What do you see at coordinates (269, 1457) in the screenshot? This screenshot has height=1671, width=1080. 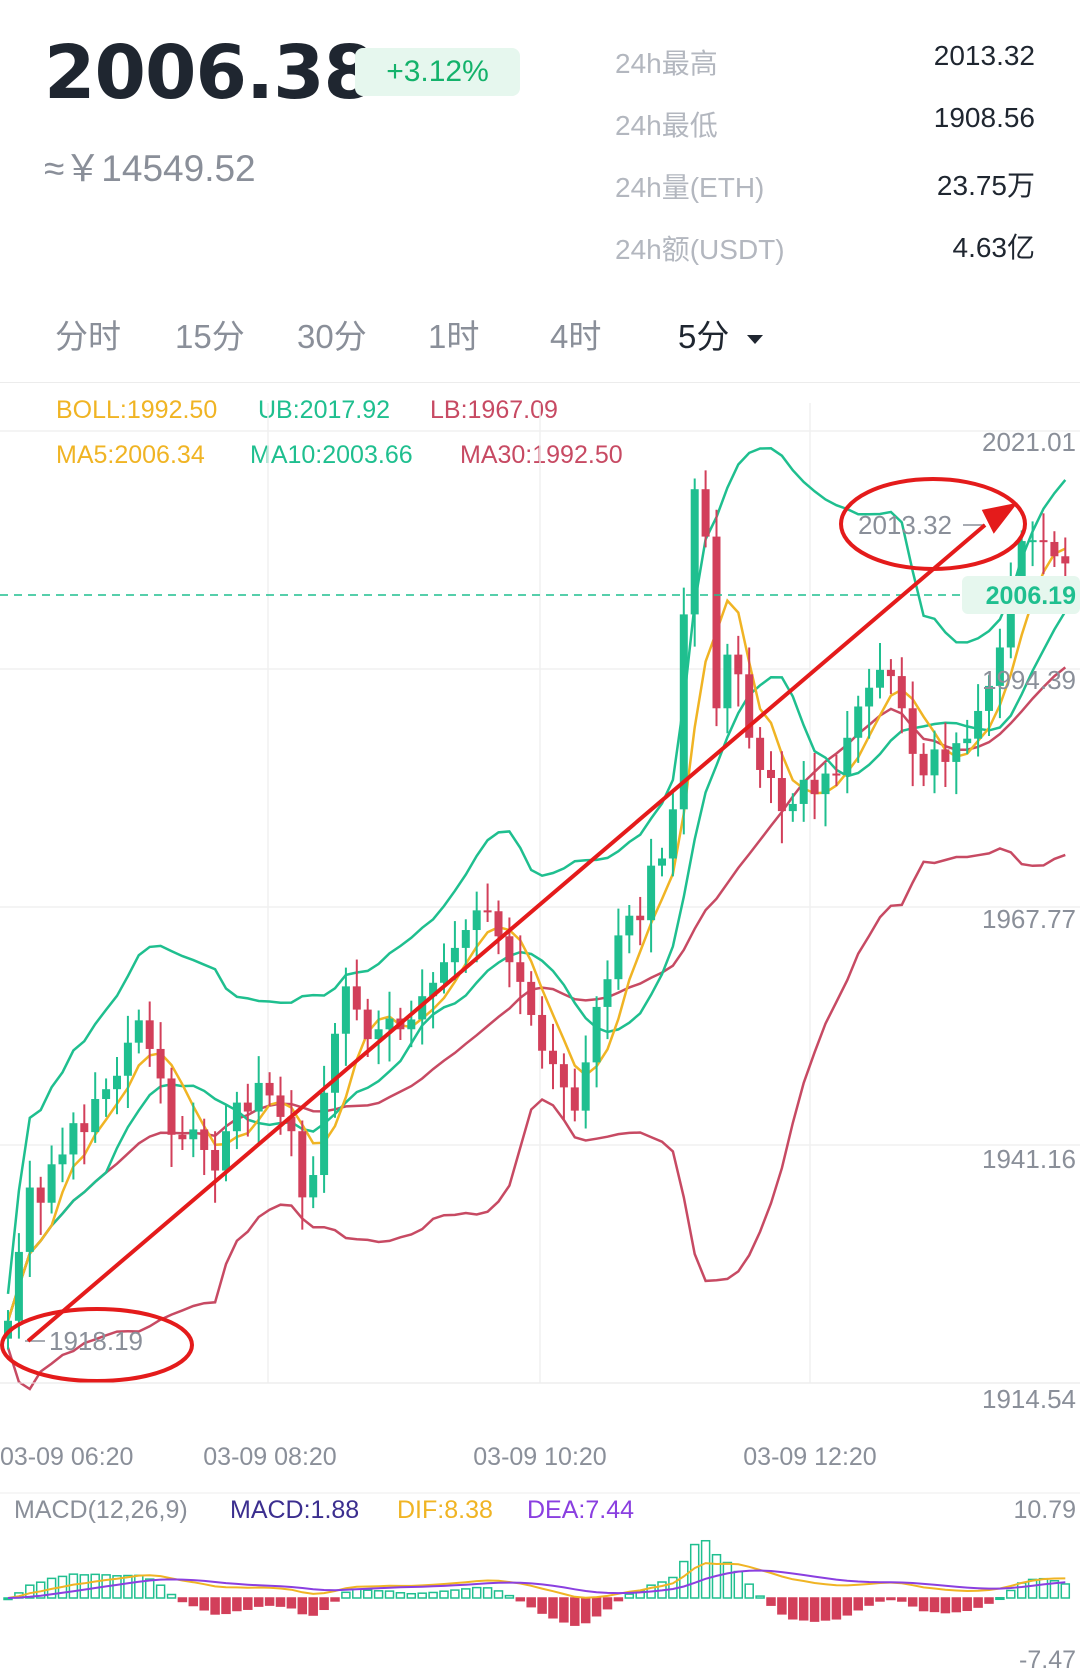 I see `time-tick: 03-09 08:20` at bounding box center [269, 1457].